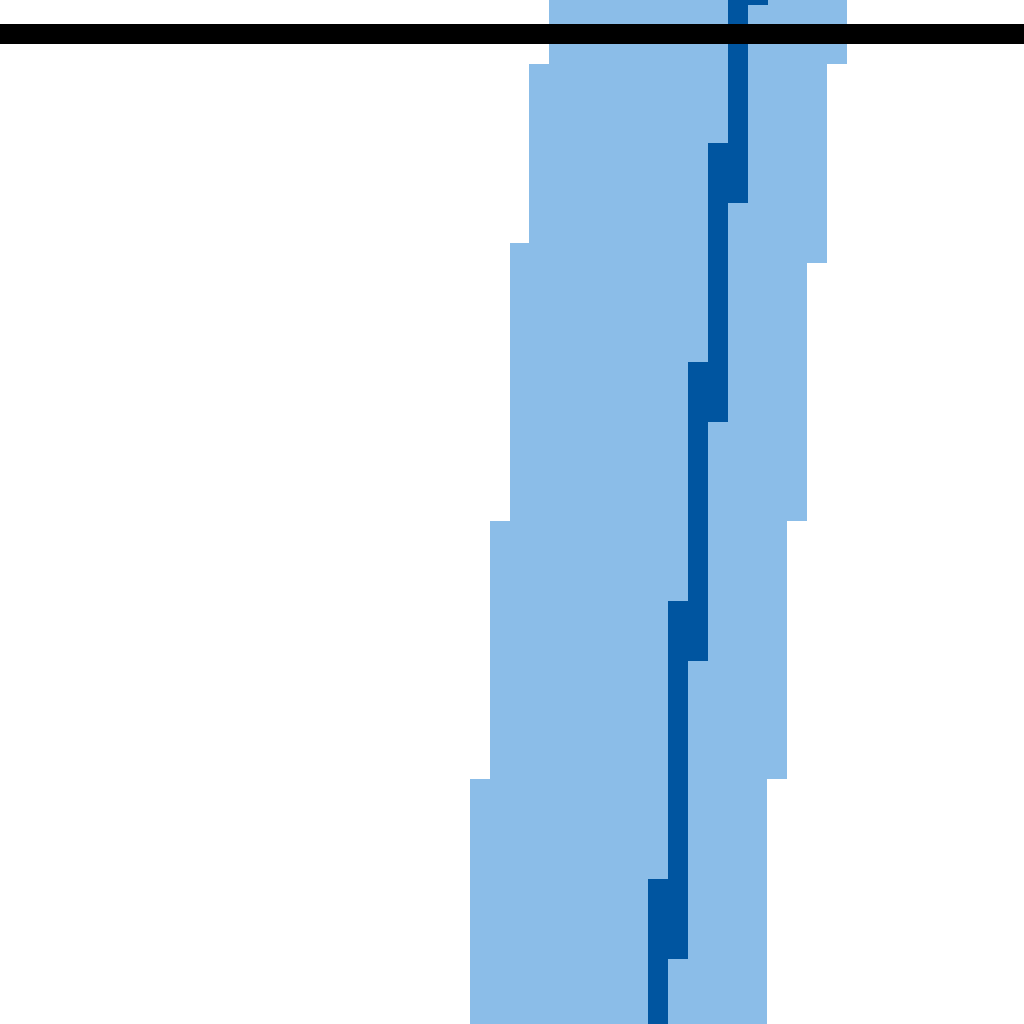 The height and width of the screenshot is (1024, 1024). I want to click on horizontal-baseline, so click(512, 34).